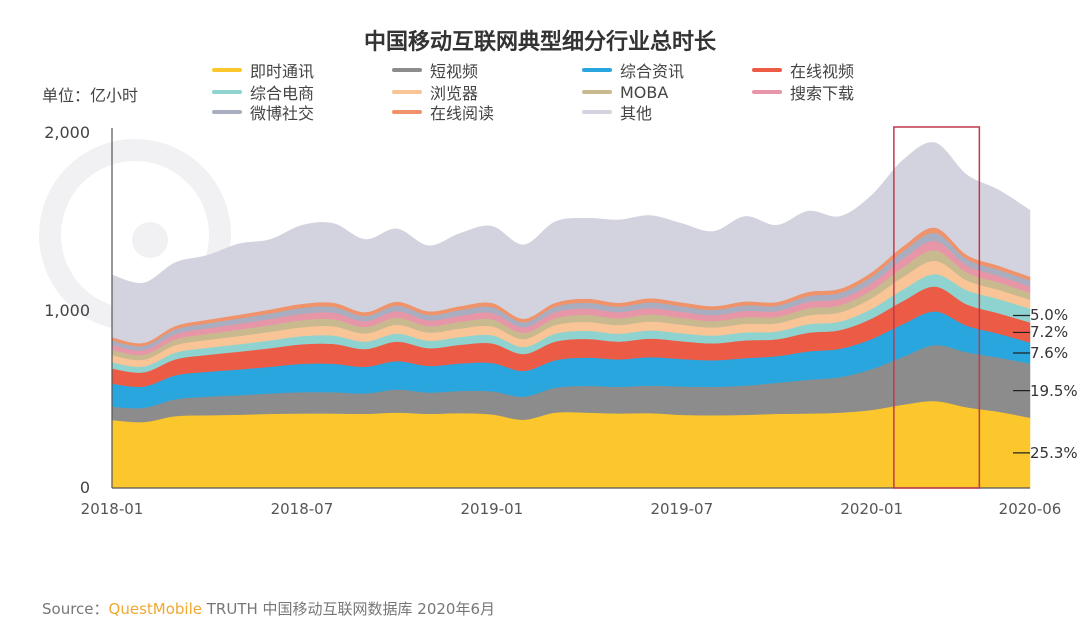 This screenshot has height=637, width=1080. Describe the element at coordinates (822, 71) in the screenshot. I see `legend-label: 在线视频` at that location.